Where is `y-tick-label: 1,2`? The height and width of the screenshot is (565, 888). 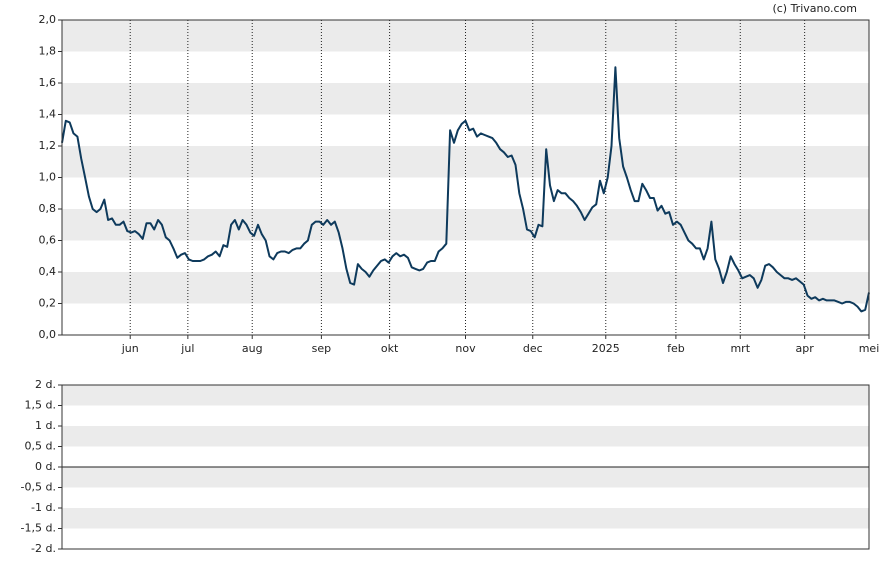 y-tick-label: 1,2 is located at coordinates (48, 145).